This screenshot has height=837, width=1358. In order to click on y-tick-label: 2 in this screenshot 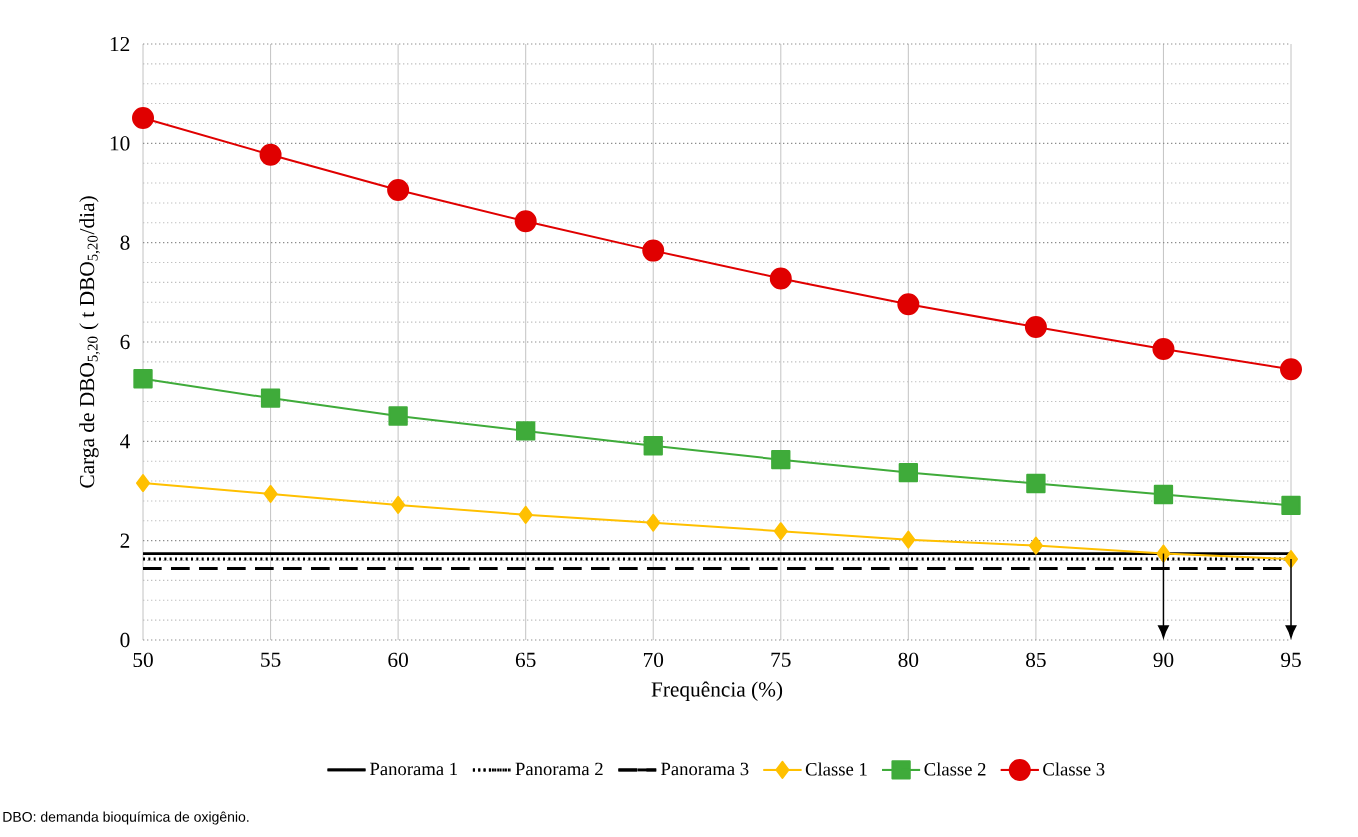, I will do `click(125, 540)`.